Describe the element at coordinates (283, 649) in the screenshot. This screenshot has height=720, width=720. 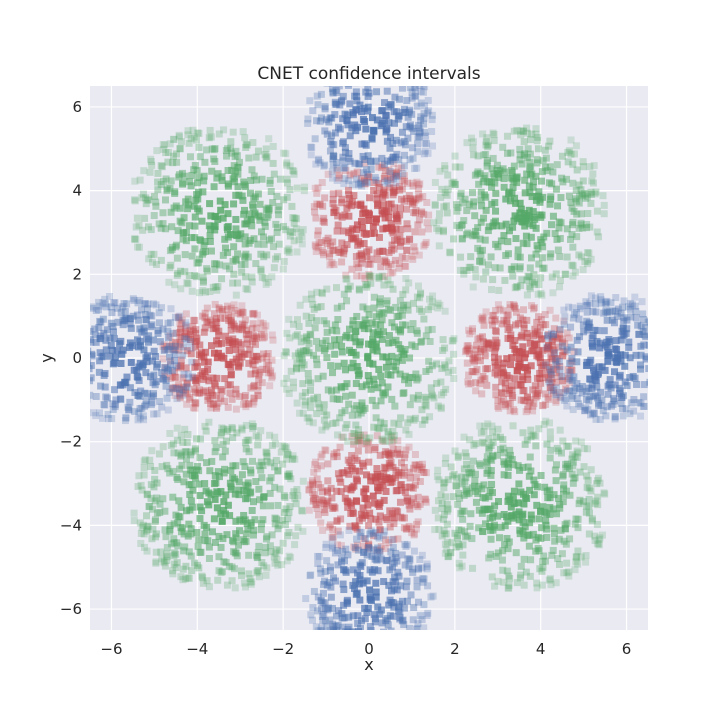
I see `x-tick-label: −2` at that location.